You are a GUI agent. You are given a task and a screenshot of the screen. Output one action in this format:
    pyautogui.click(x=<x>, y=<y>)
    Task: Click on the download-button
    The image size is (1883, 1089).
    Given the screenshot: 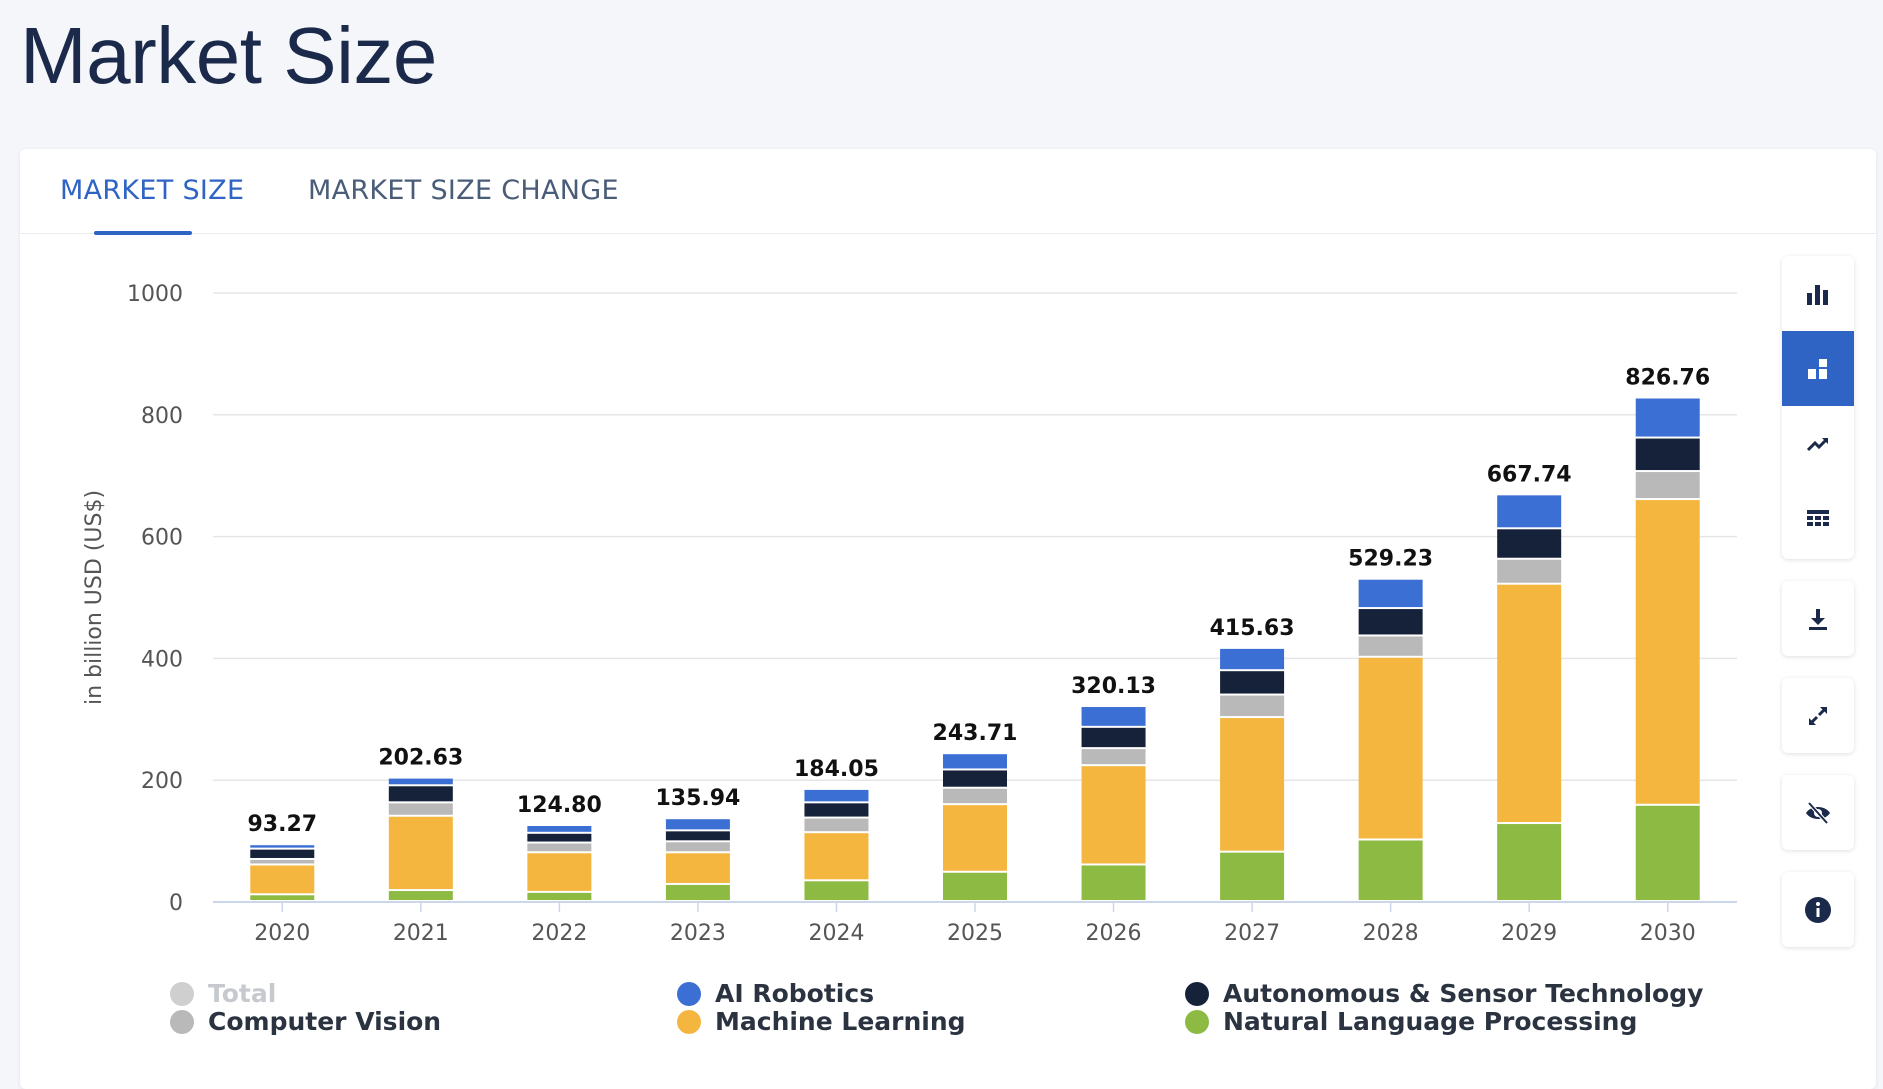 What is the action you would take?
    pyautogui.click(x=1818, y=618)
    